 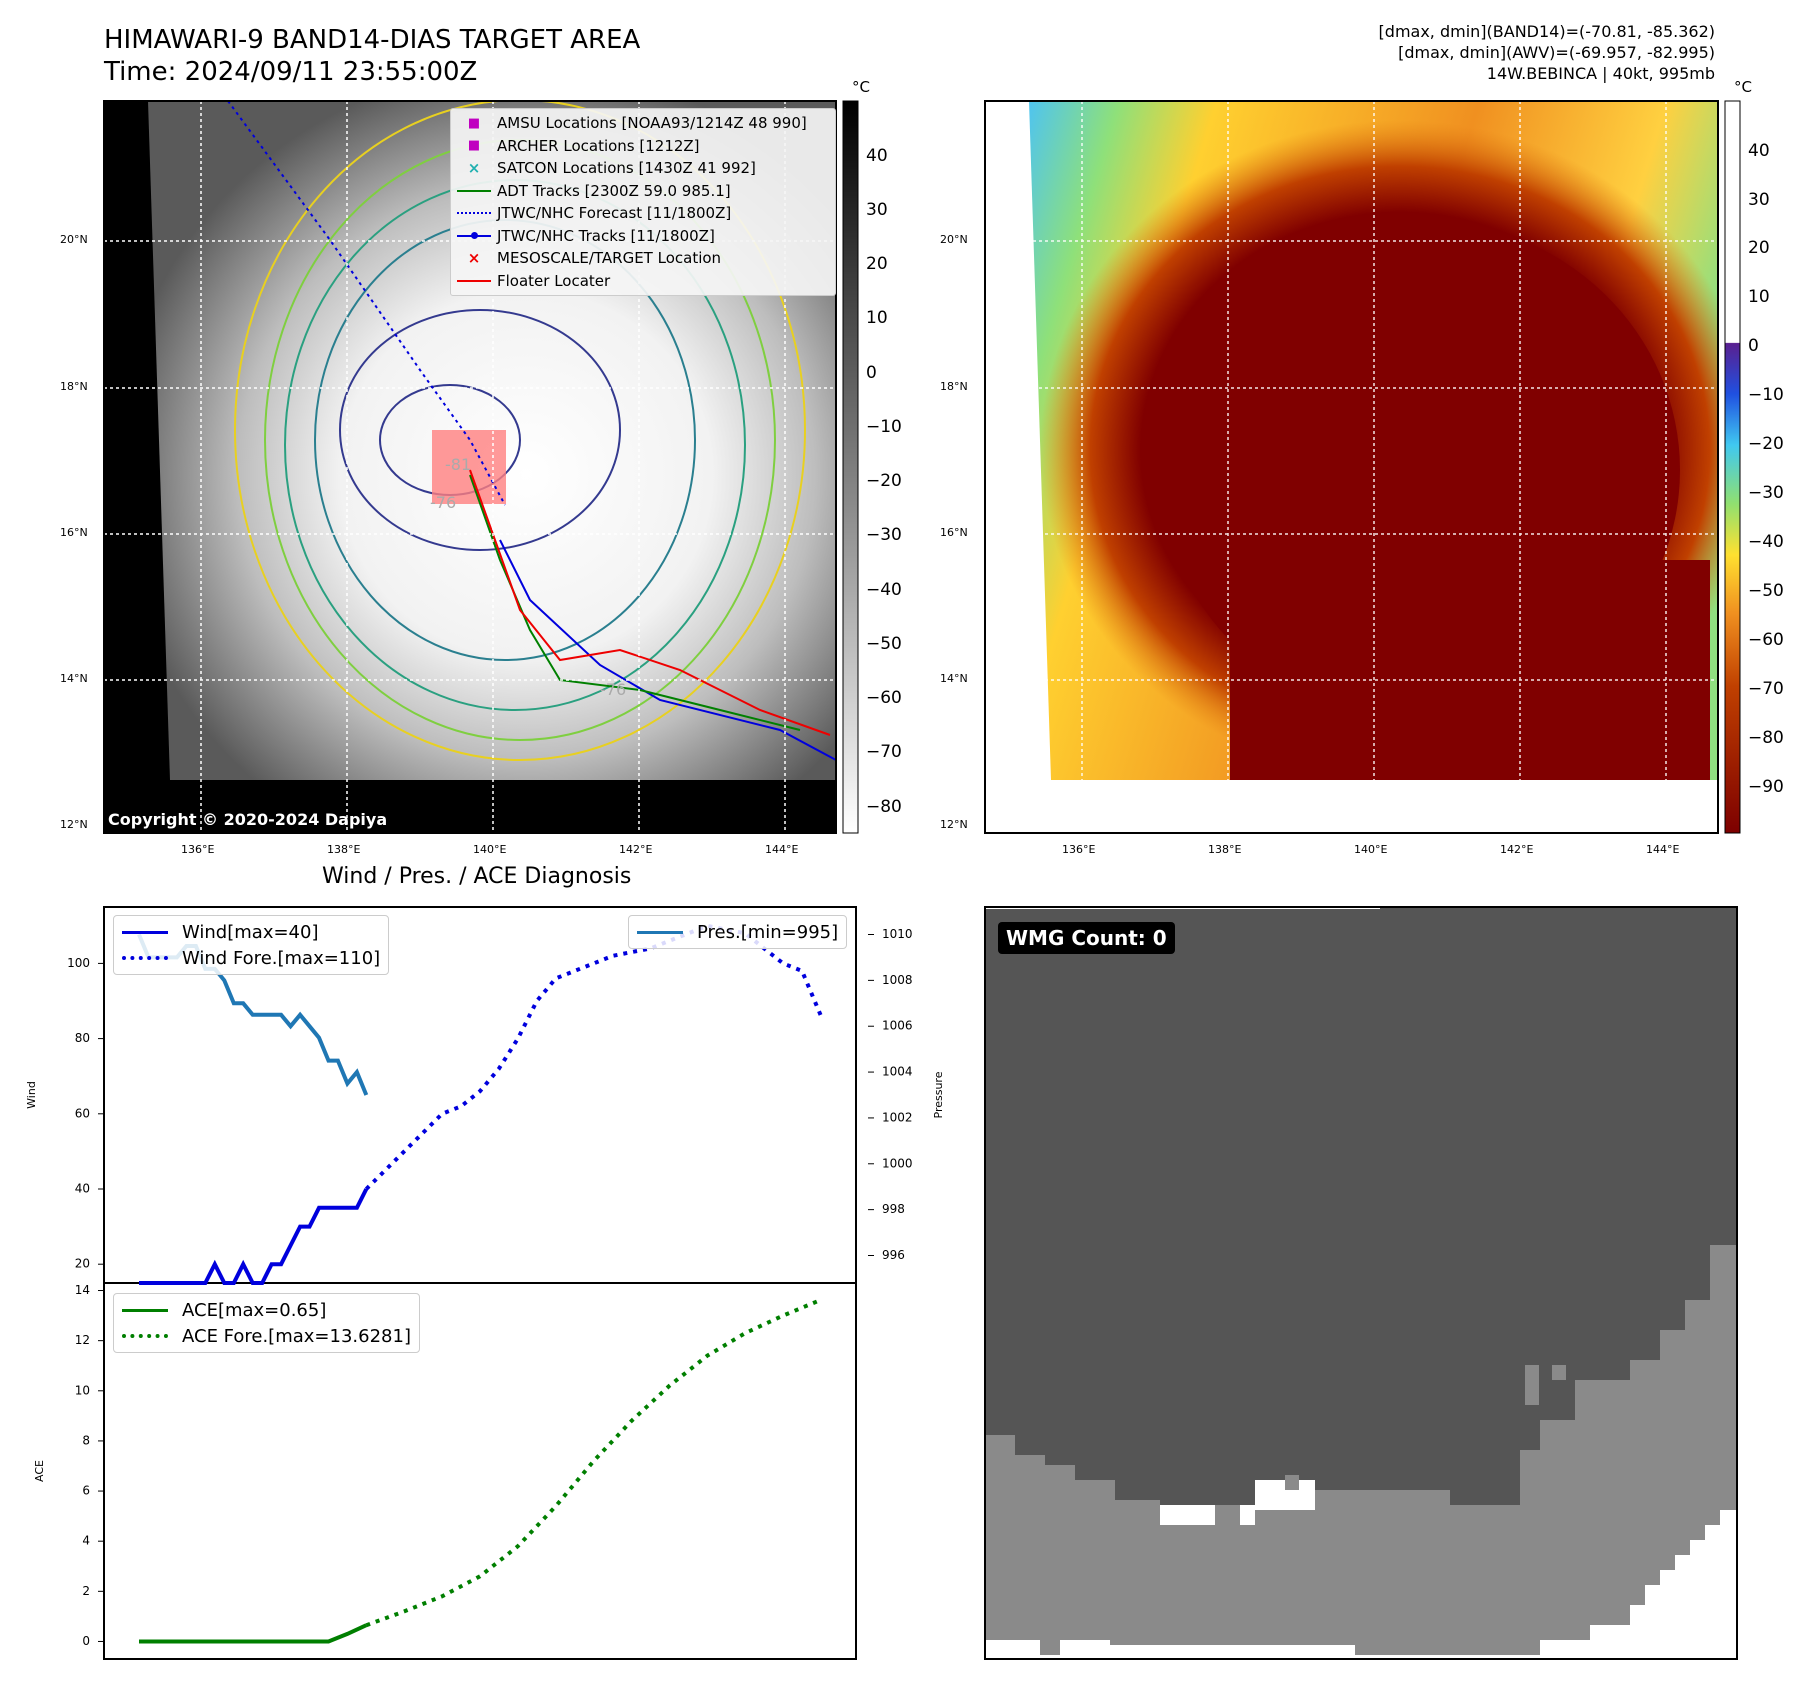 What do you see at coordinates (86, 1440) in the screenshot?
I see `ace-tick-label: 8` at bounding box center [86, 1440].